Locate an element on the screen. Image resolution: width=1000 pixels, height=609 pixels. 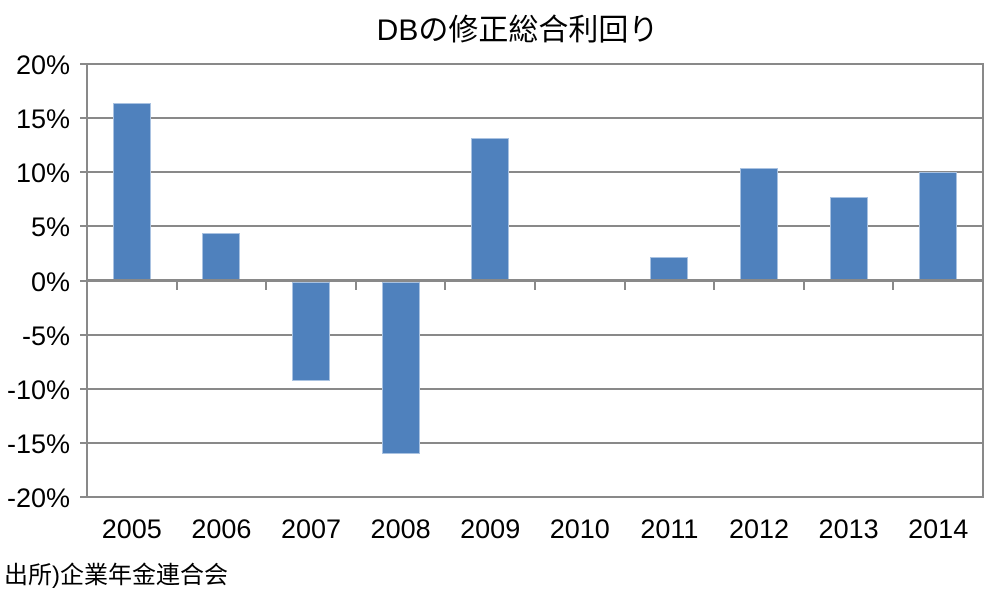
zero-axis-line is located at coordinates (535, 280).